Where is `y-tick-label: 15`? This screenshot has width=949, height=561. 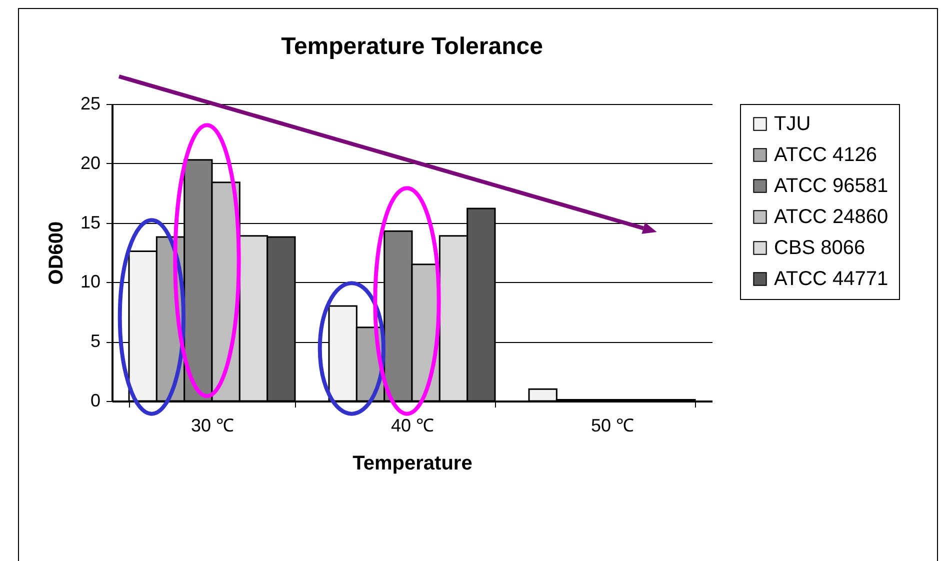
y-tick-label: 15 is located at coordinates (90, 222).